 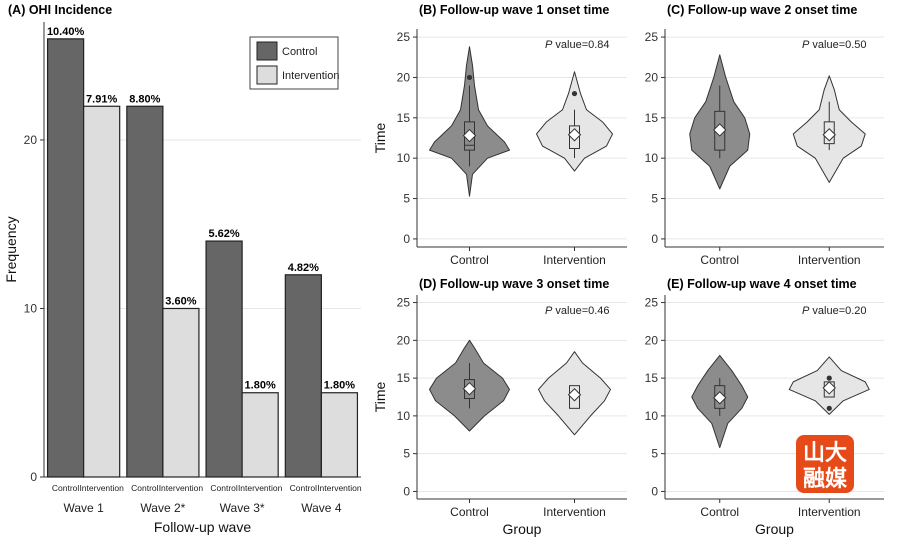 I want to click on x-category-label: Wave 1, so click(x=84, y=508).